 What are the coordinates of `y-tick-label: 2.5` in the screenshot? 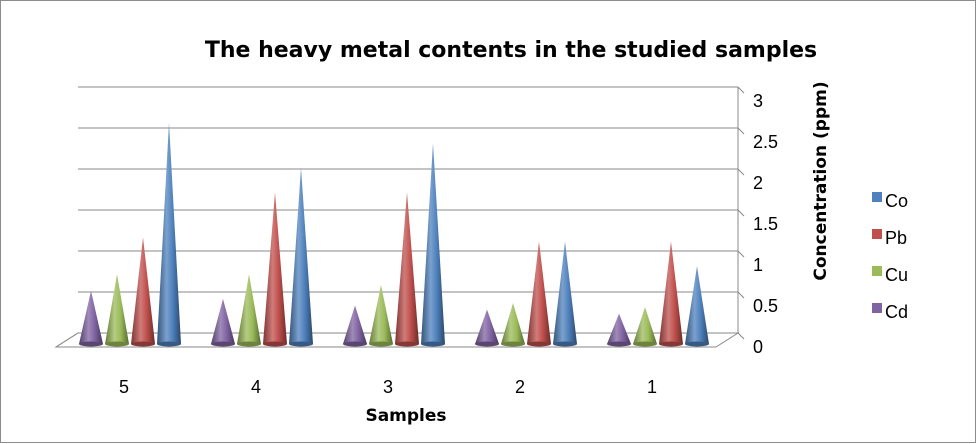 It's located at (765, 142).